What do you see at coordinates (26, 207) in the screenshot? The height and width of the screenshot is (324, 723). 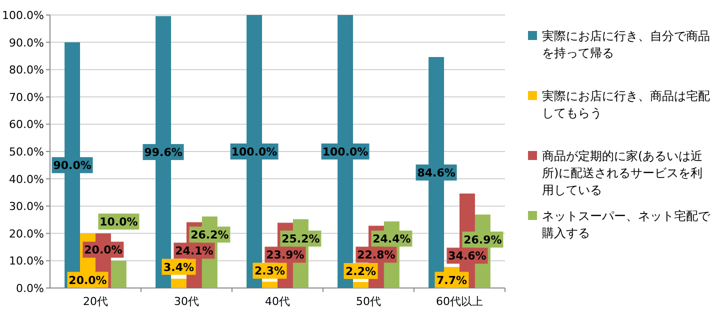 I see `y-tick-label: 30.0%` at bounding box center [26, 207].